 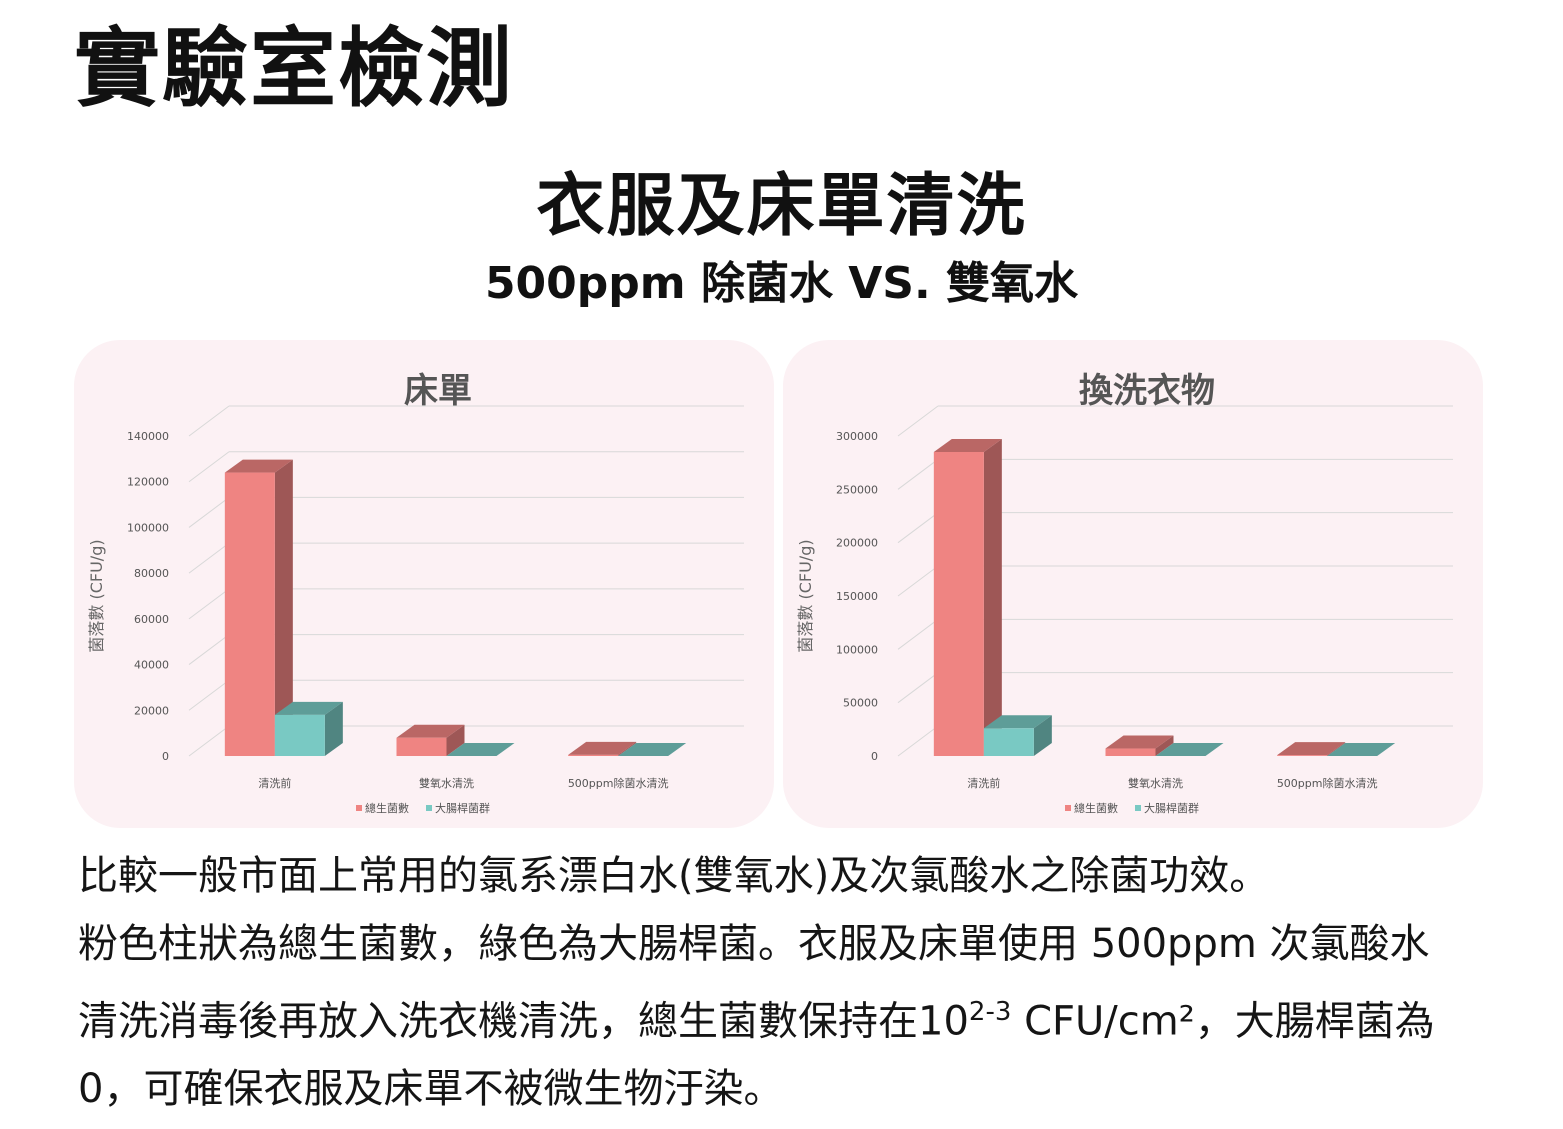 What do you see at coordinates (294, 69) in the screenshot?
I see `page-title: 實驗室檢測` at bounding box center [294, 69].